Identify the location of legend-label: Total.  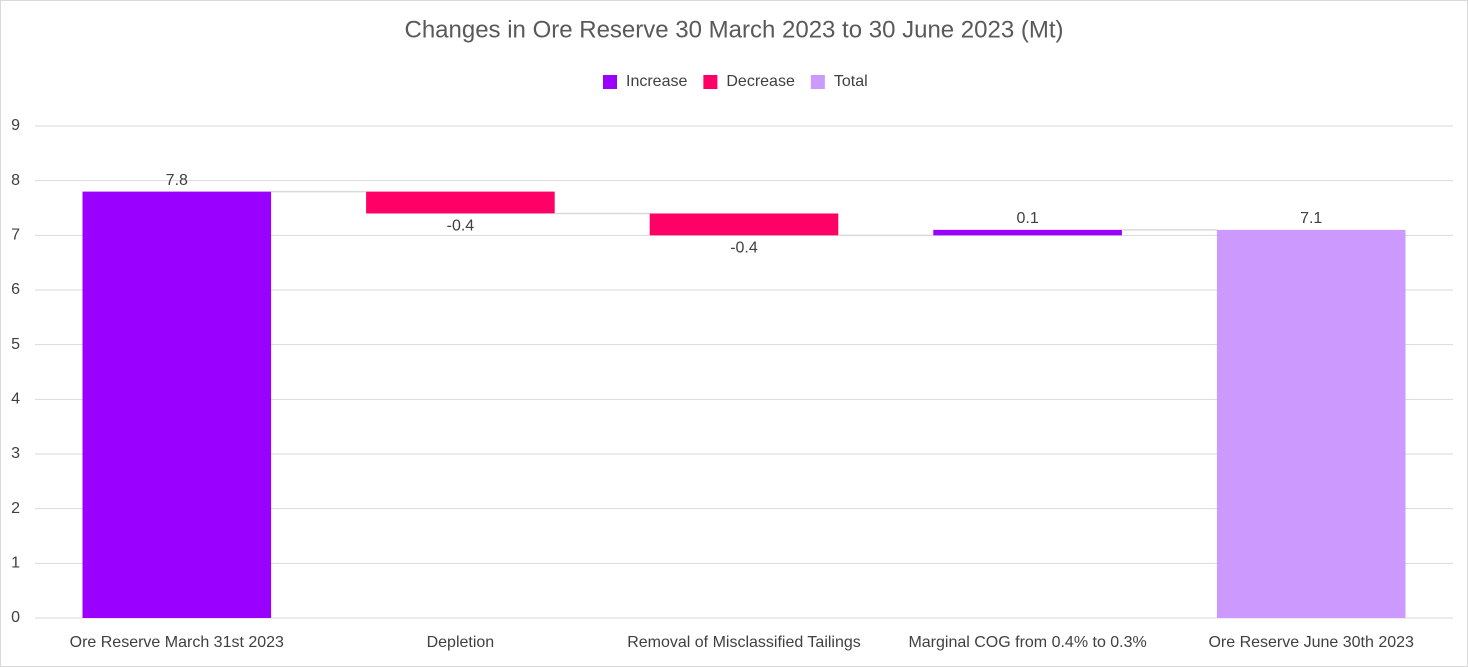
(851, 81).